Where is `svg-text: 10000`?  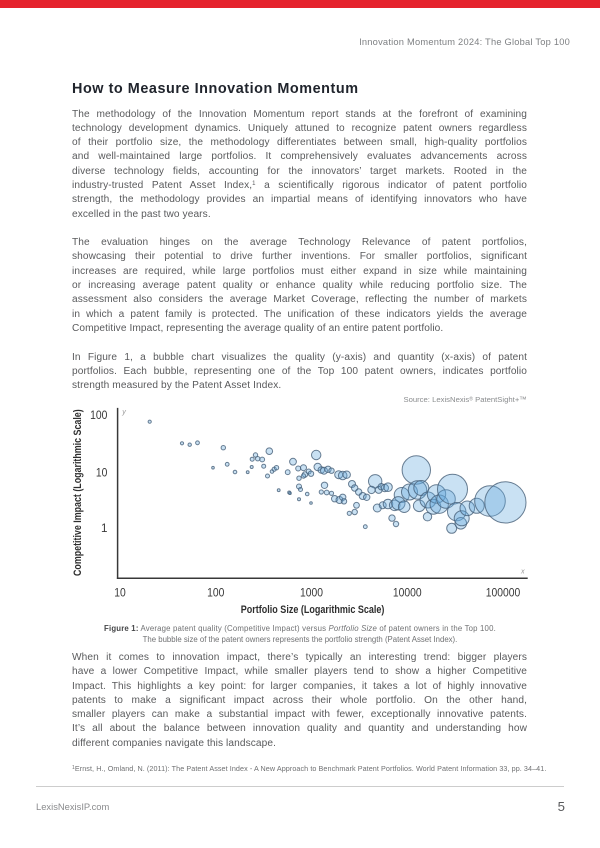 svg-text: 10000 is located at coordinates (407, 593).